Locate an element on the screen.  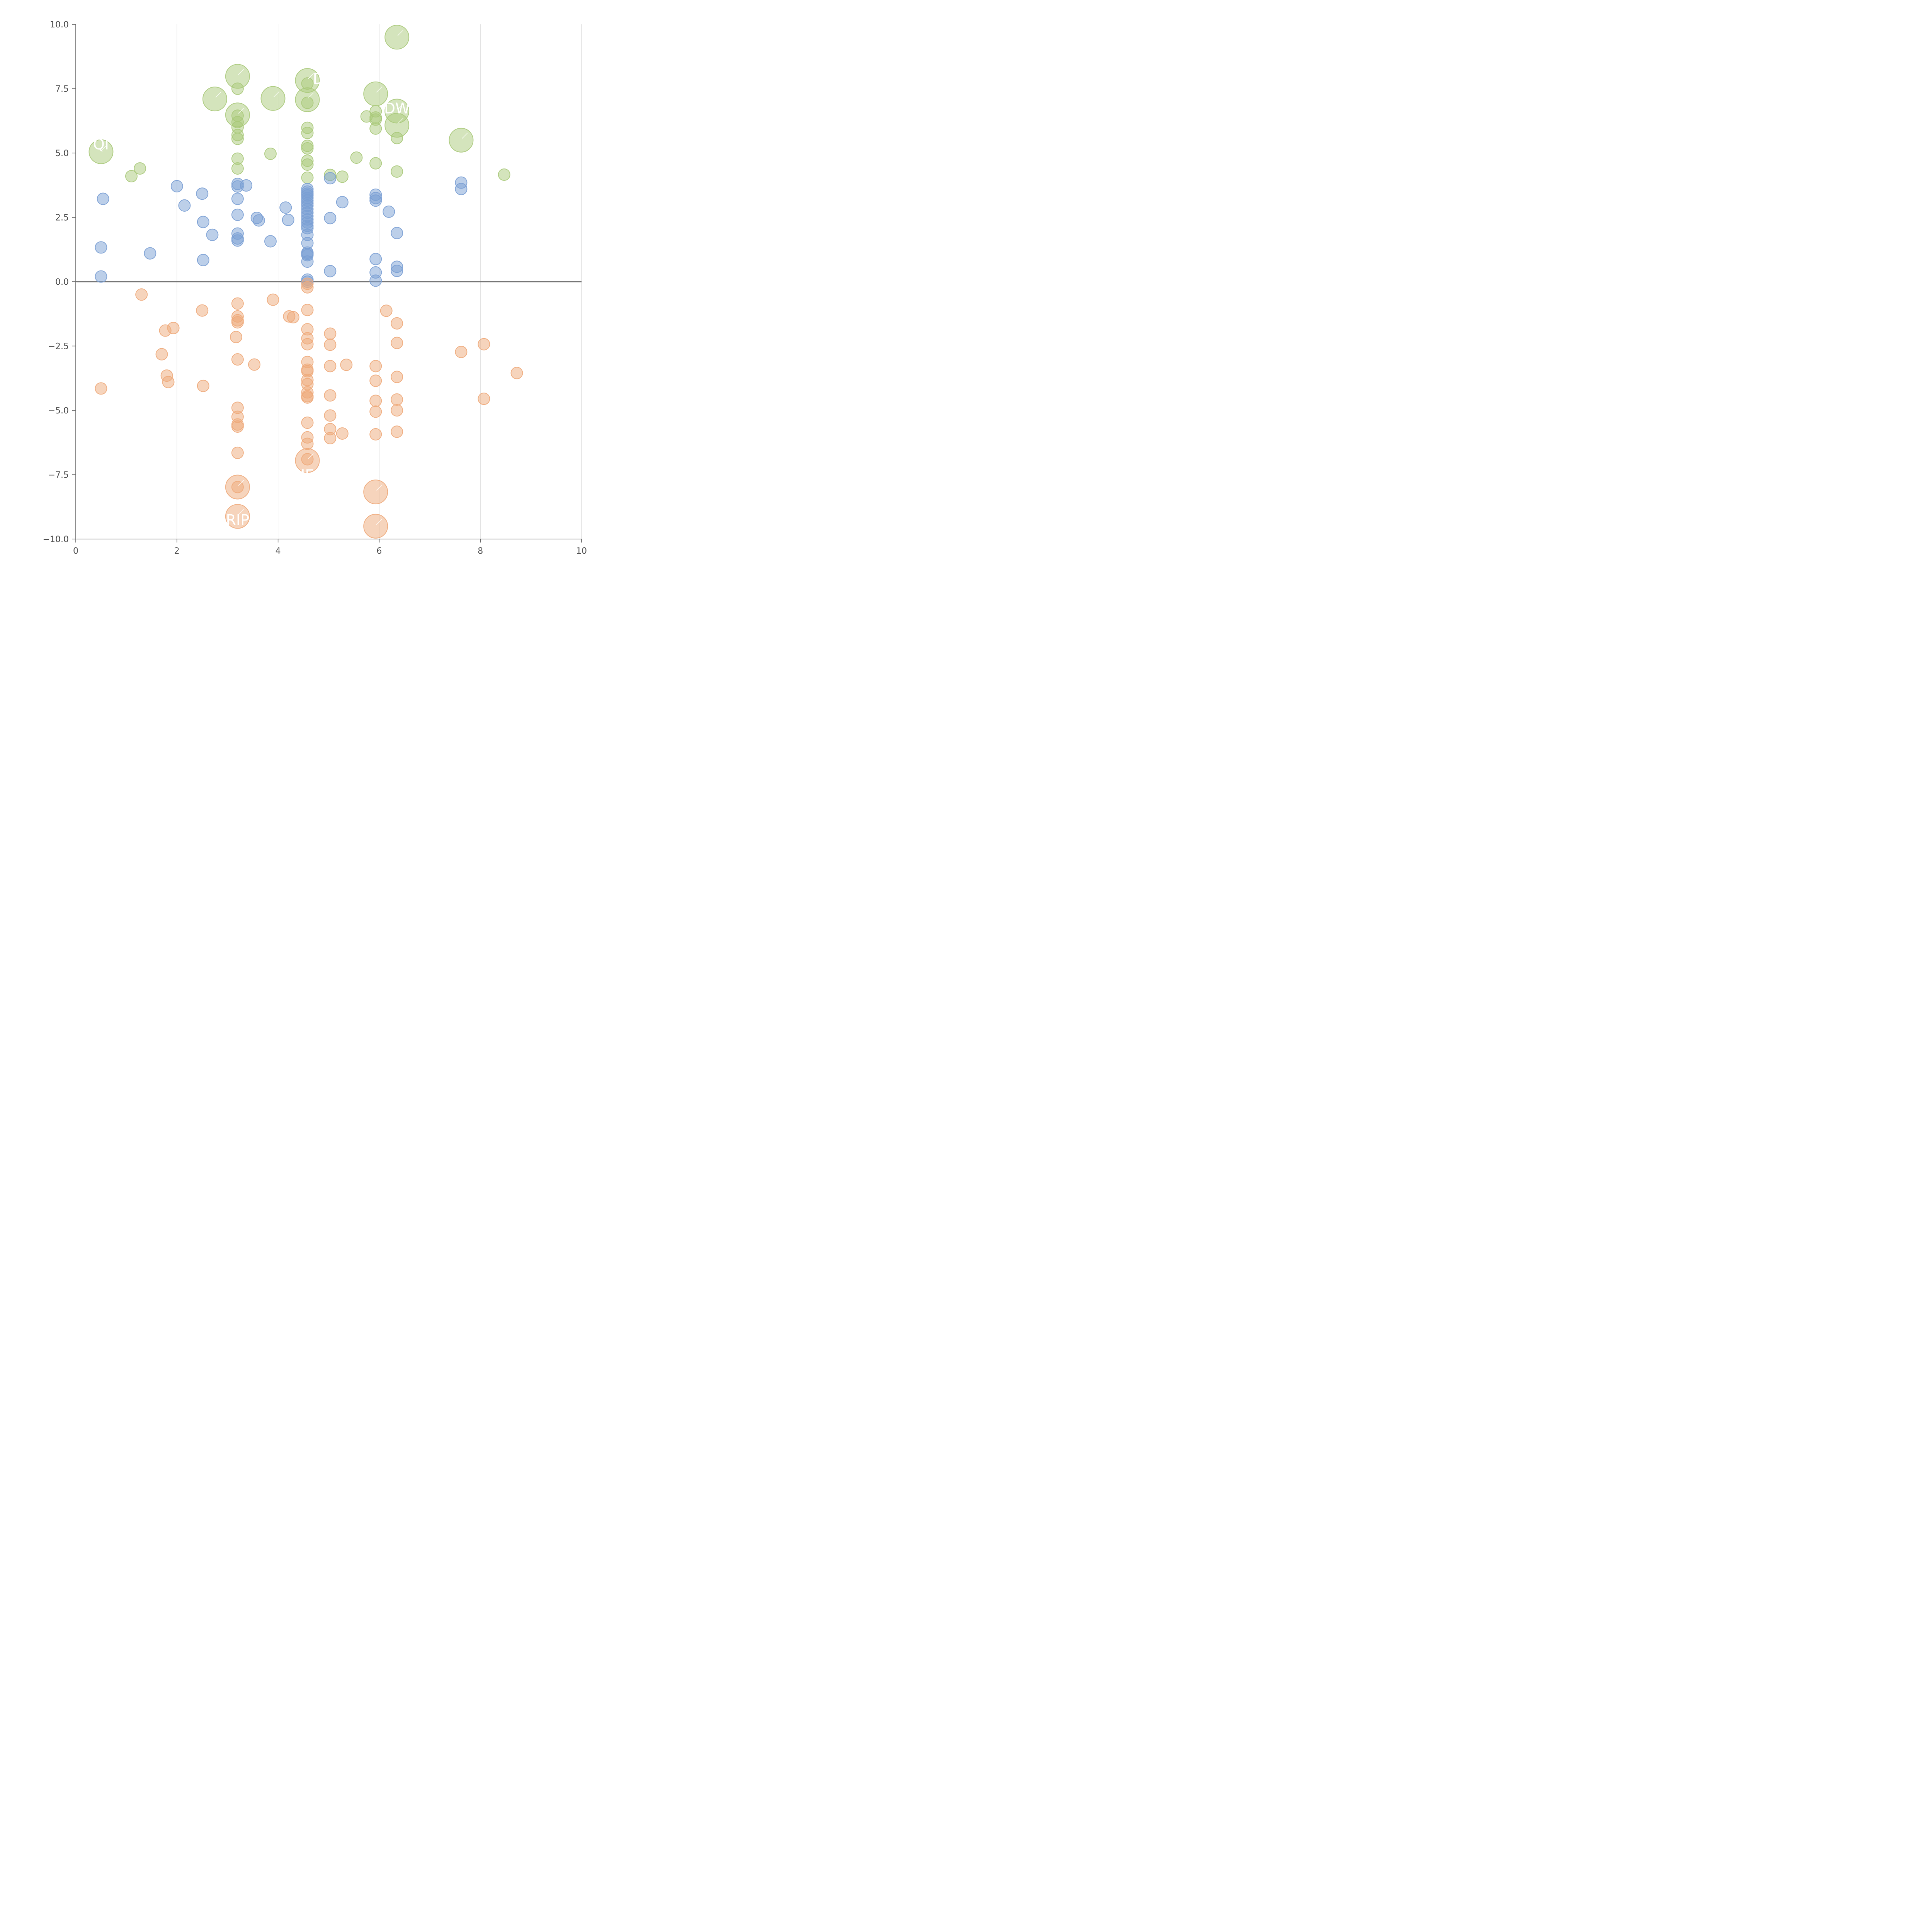
point-label-2: DW is located at coordinates (397, 109).